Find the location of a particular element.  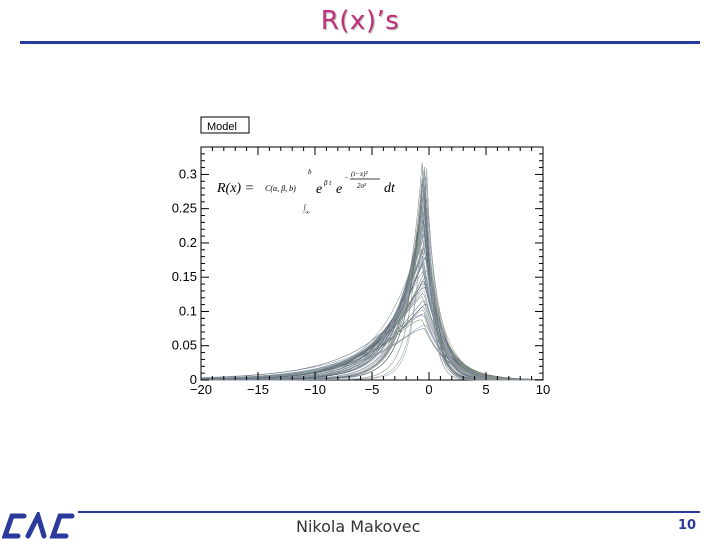

x-tick-label: −15 is located at coordinates (258, 389).